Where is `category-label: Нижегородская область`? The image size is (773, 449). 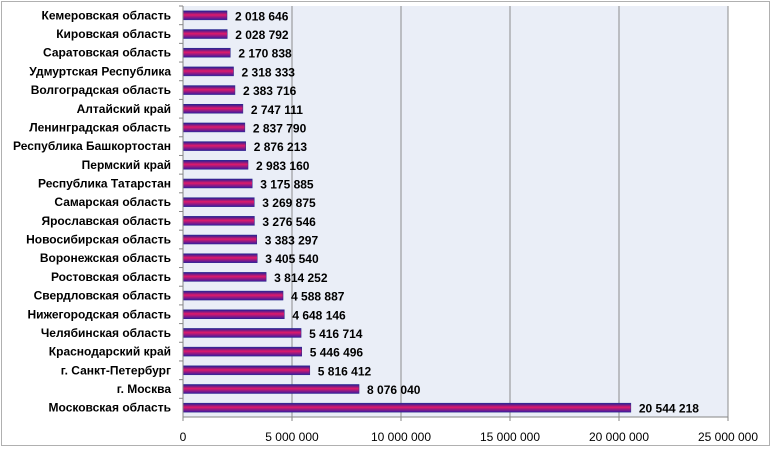
category-label: Нижегородская область is located at coordinates (99, 314).